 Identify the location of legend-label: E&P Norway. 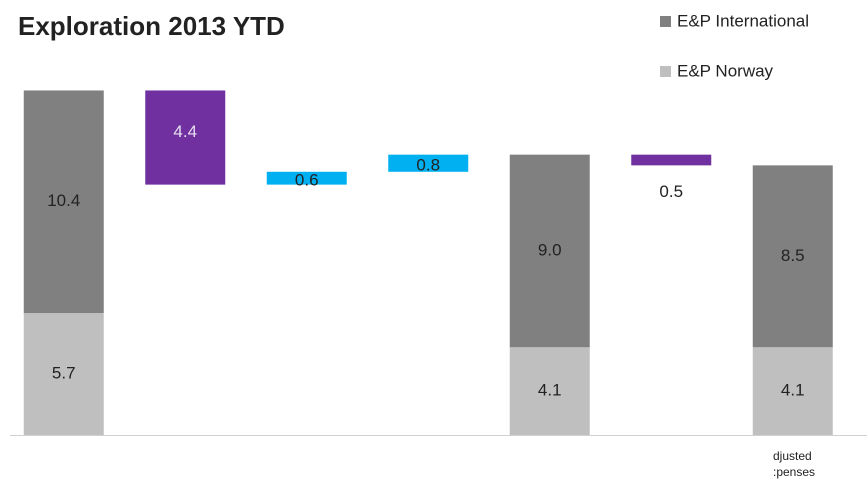
(725, 70).